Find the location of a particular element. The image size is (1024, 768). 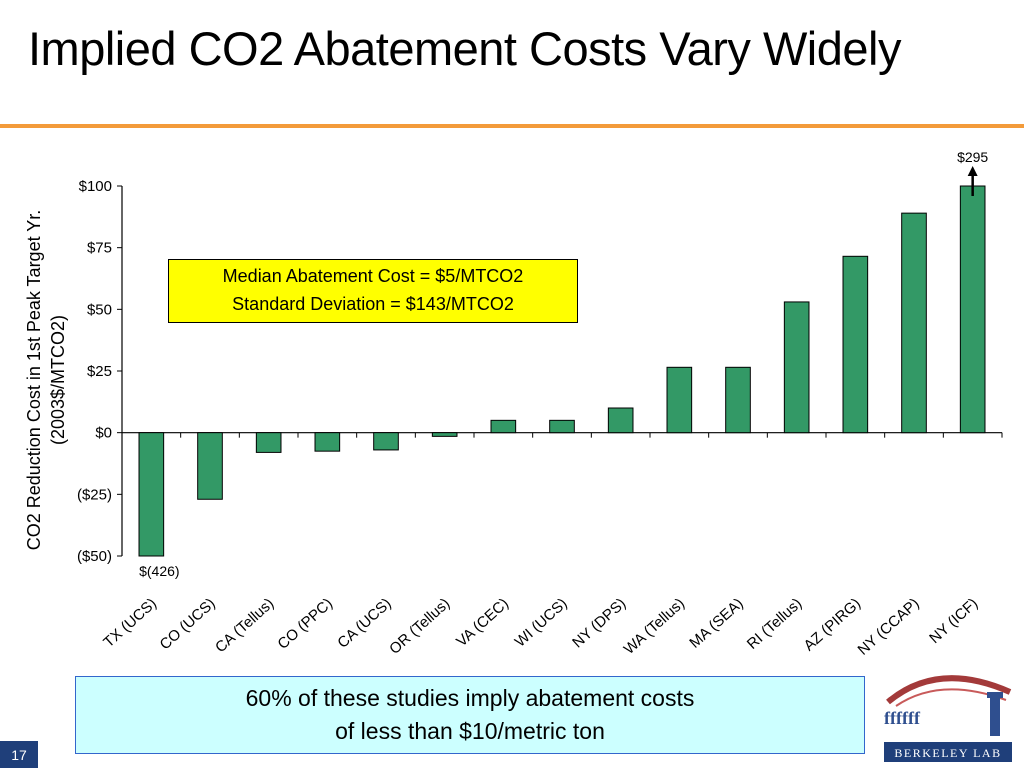

berkeley-lab-logo: ffffff BERKELEY LAB is located at coordinates (948, 718).